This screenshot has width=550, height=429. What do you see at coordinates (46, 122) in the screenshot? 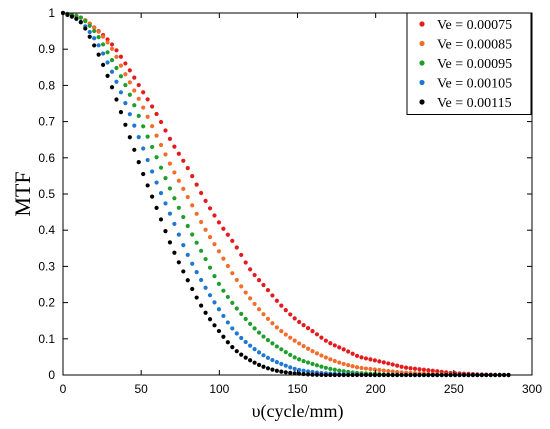
I see `y-tick-label: 0.7` at bounding box center [46, 122].